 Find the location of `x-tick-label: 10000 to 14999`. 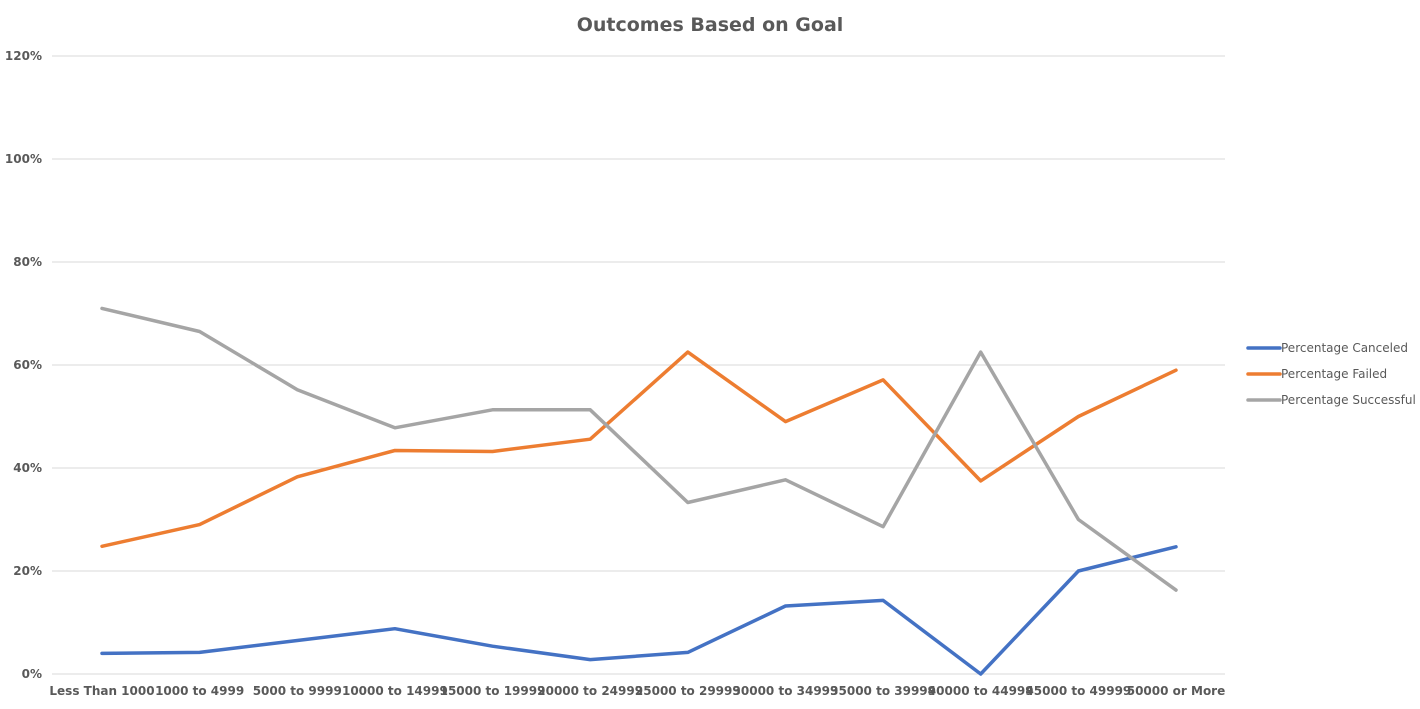

x-tick-label: 10000 to 14999 is located at coordinates (395, 691).